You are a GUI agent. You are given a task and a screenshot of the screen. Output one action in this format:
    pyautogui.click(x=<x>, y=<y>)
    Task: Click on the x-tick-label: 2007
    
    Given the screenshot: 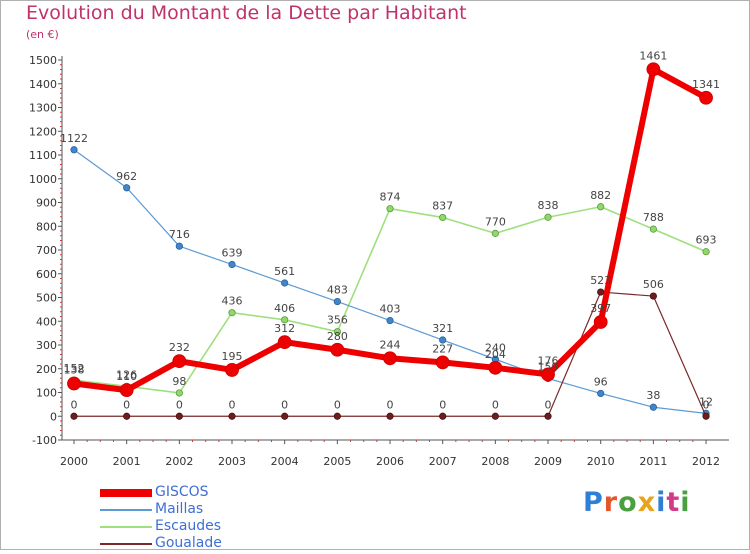 What is the action you would take?
    pyautogui.click(x=443, y=461)
    